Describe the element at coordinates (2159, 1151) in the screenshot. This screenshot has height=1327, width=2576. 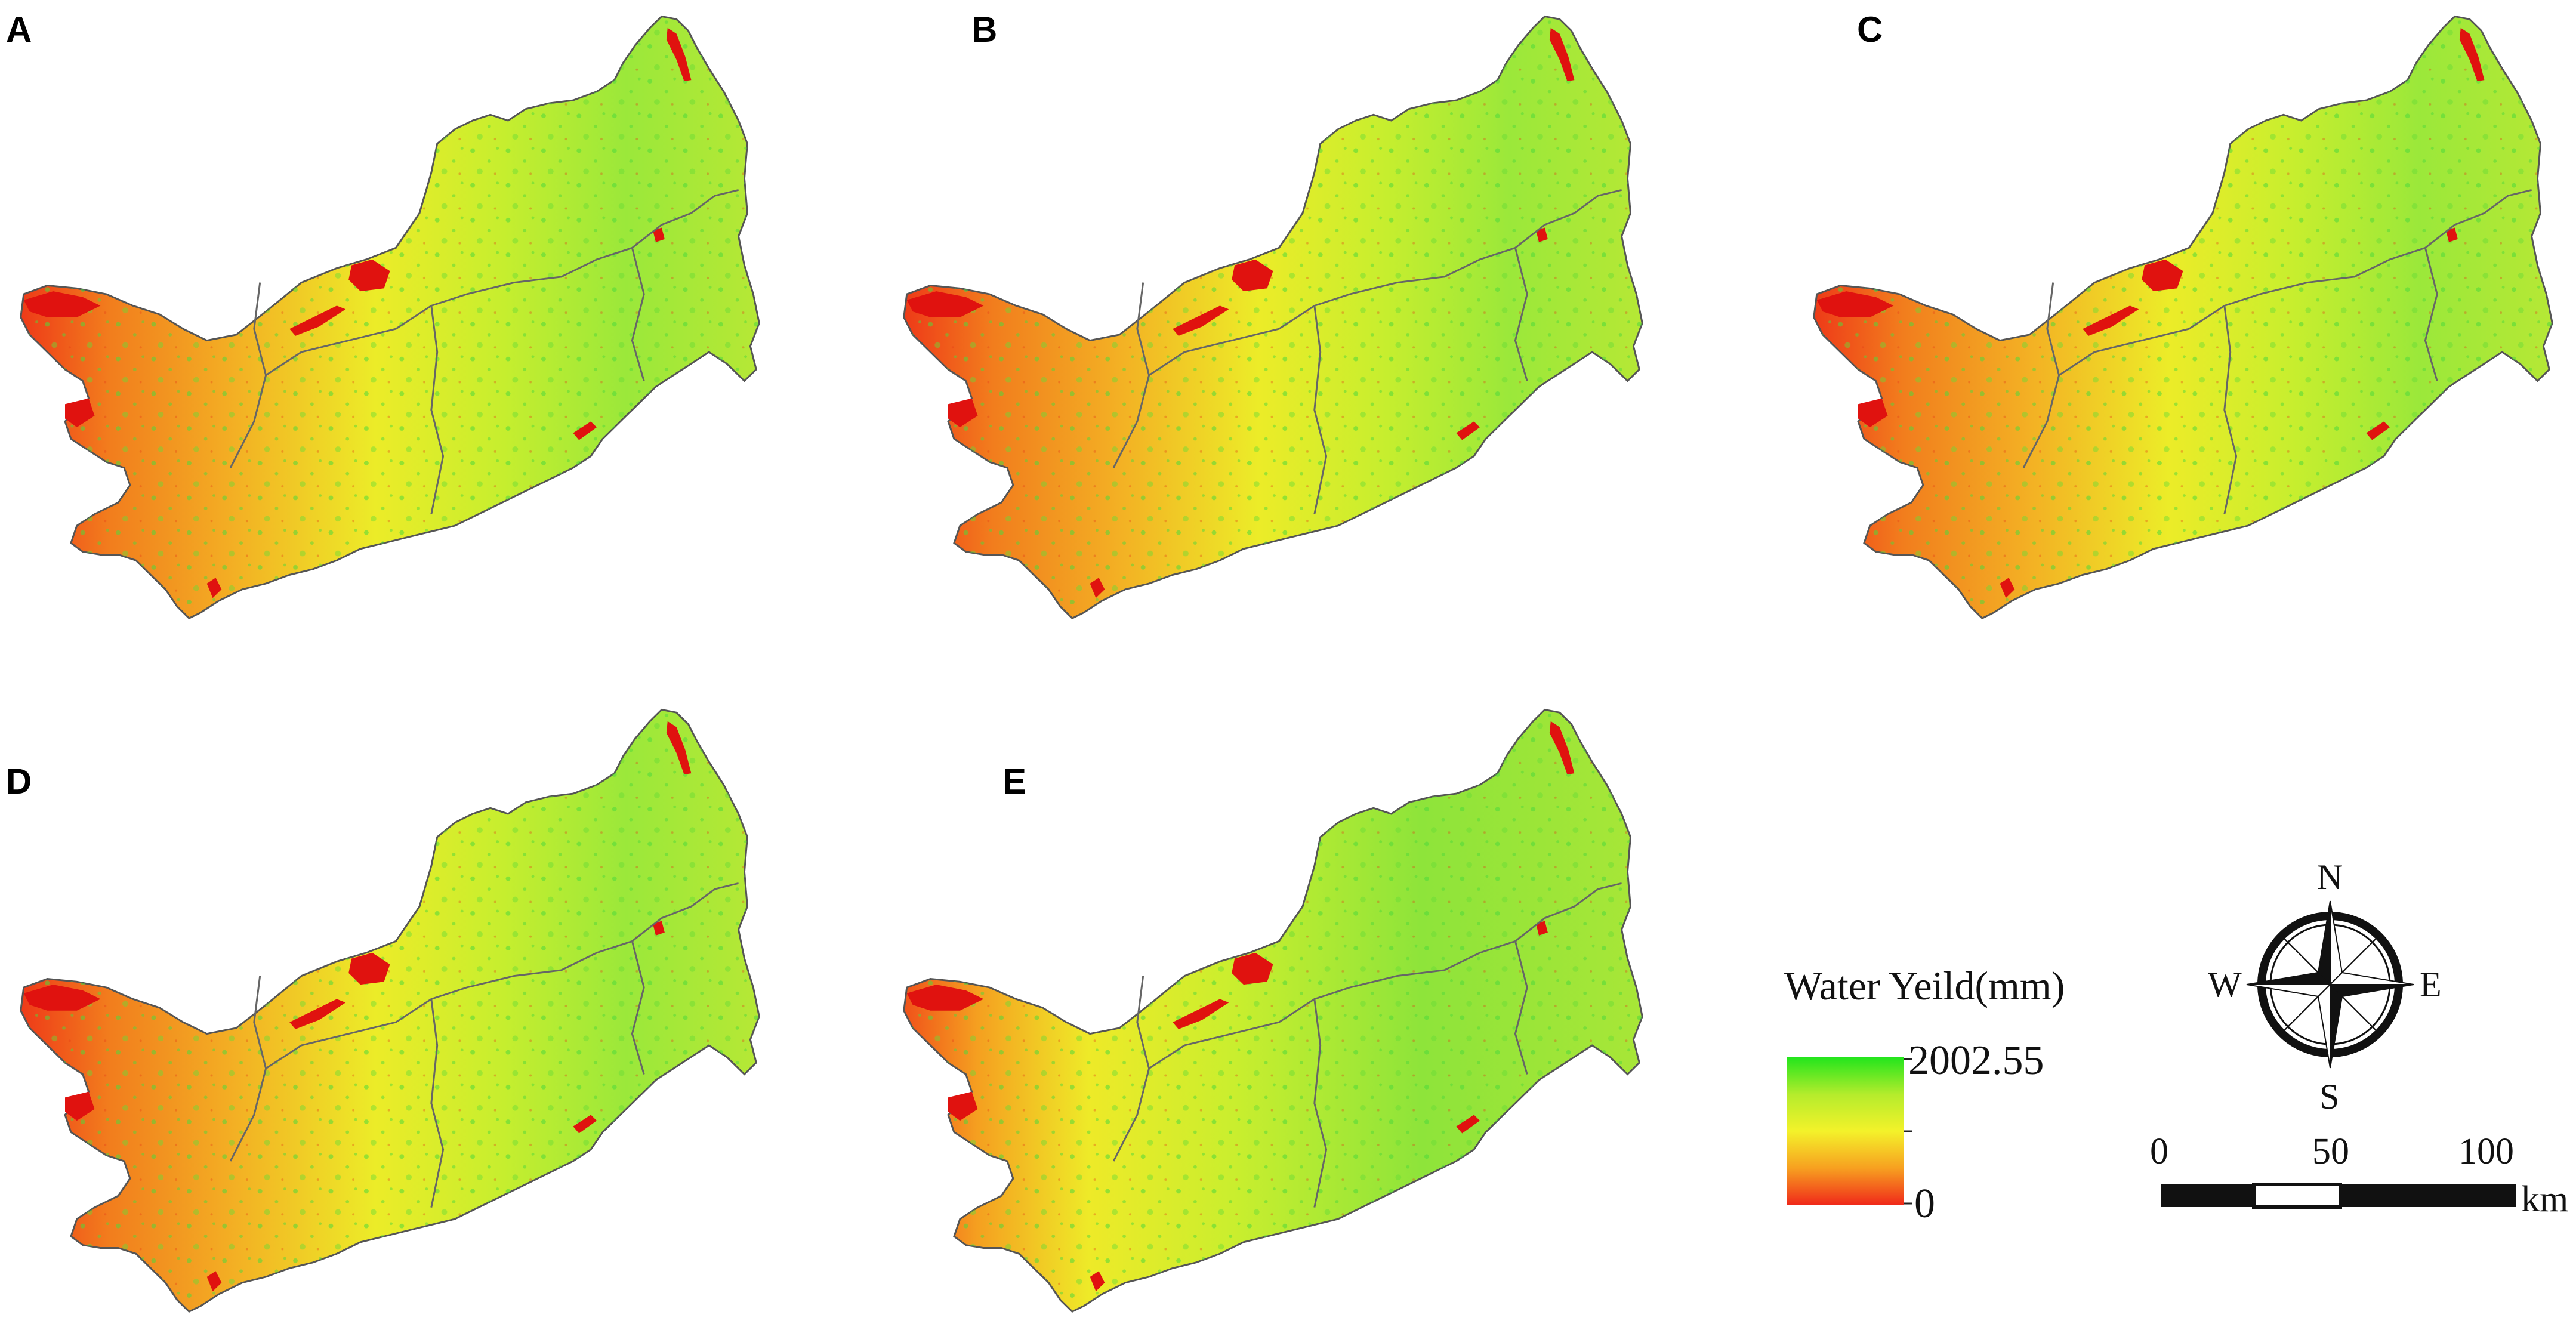
I see `scale-tick-0: 0` at that location.